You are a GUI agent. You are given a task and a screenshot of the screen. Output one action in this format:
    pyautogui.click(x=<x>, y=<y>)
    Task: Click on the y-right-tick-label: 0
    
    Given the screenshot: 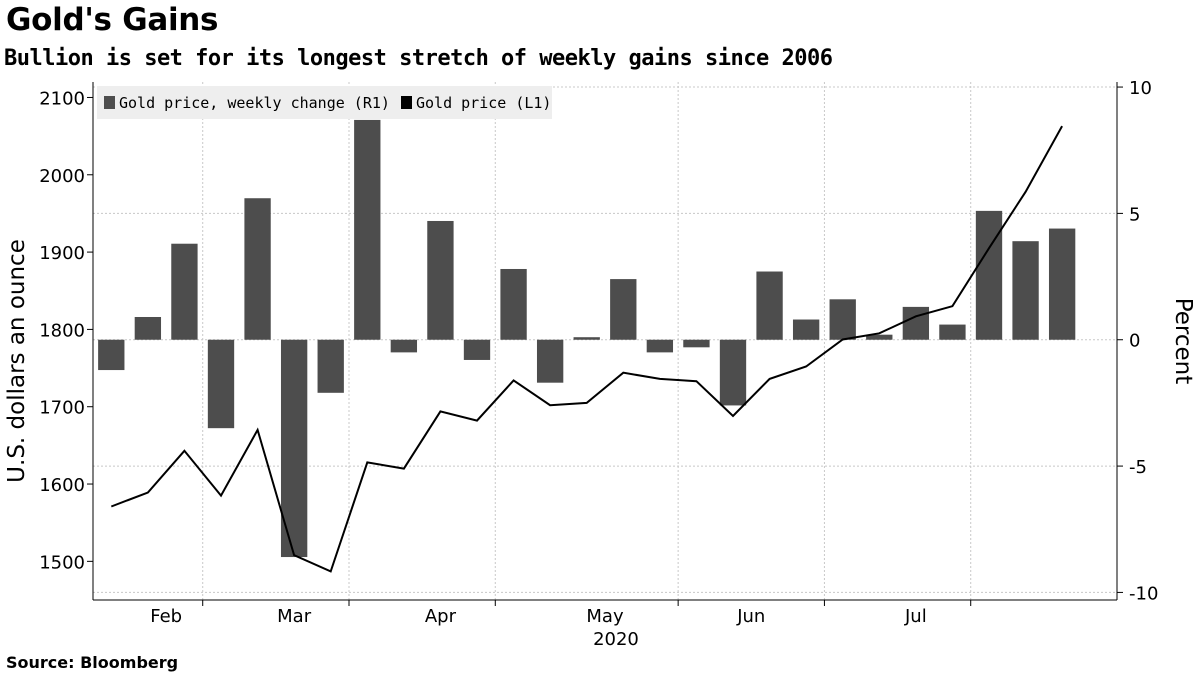 What is the action you would take?
    pyautogui.click(x=1134, y=341)
    